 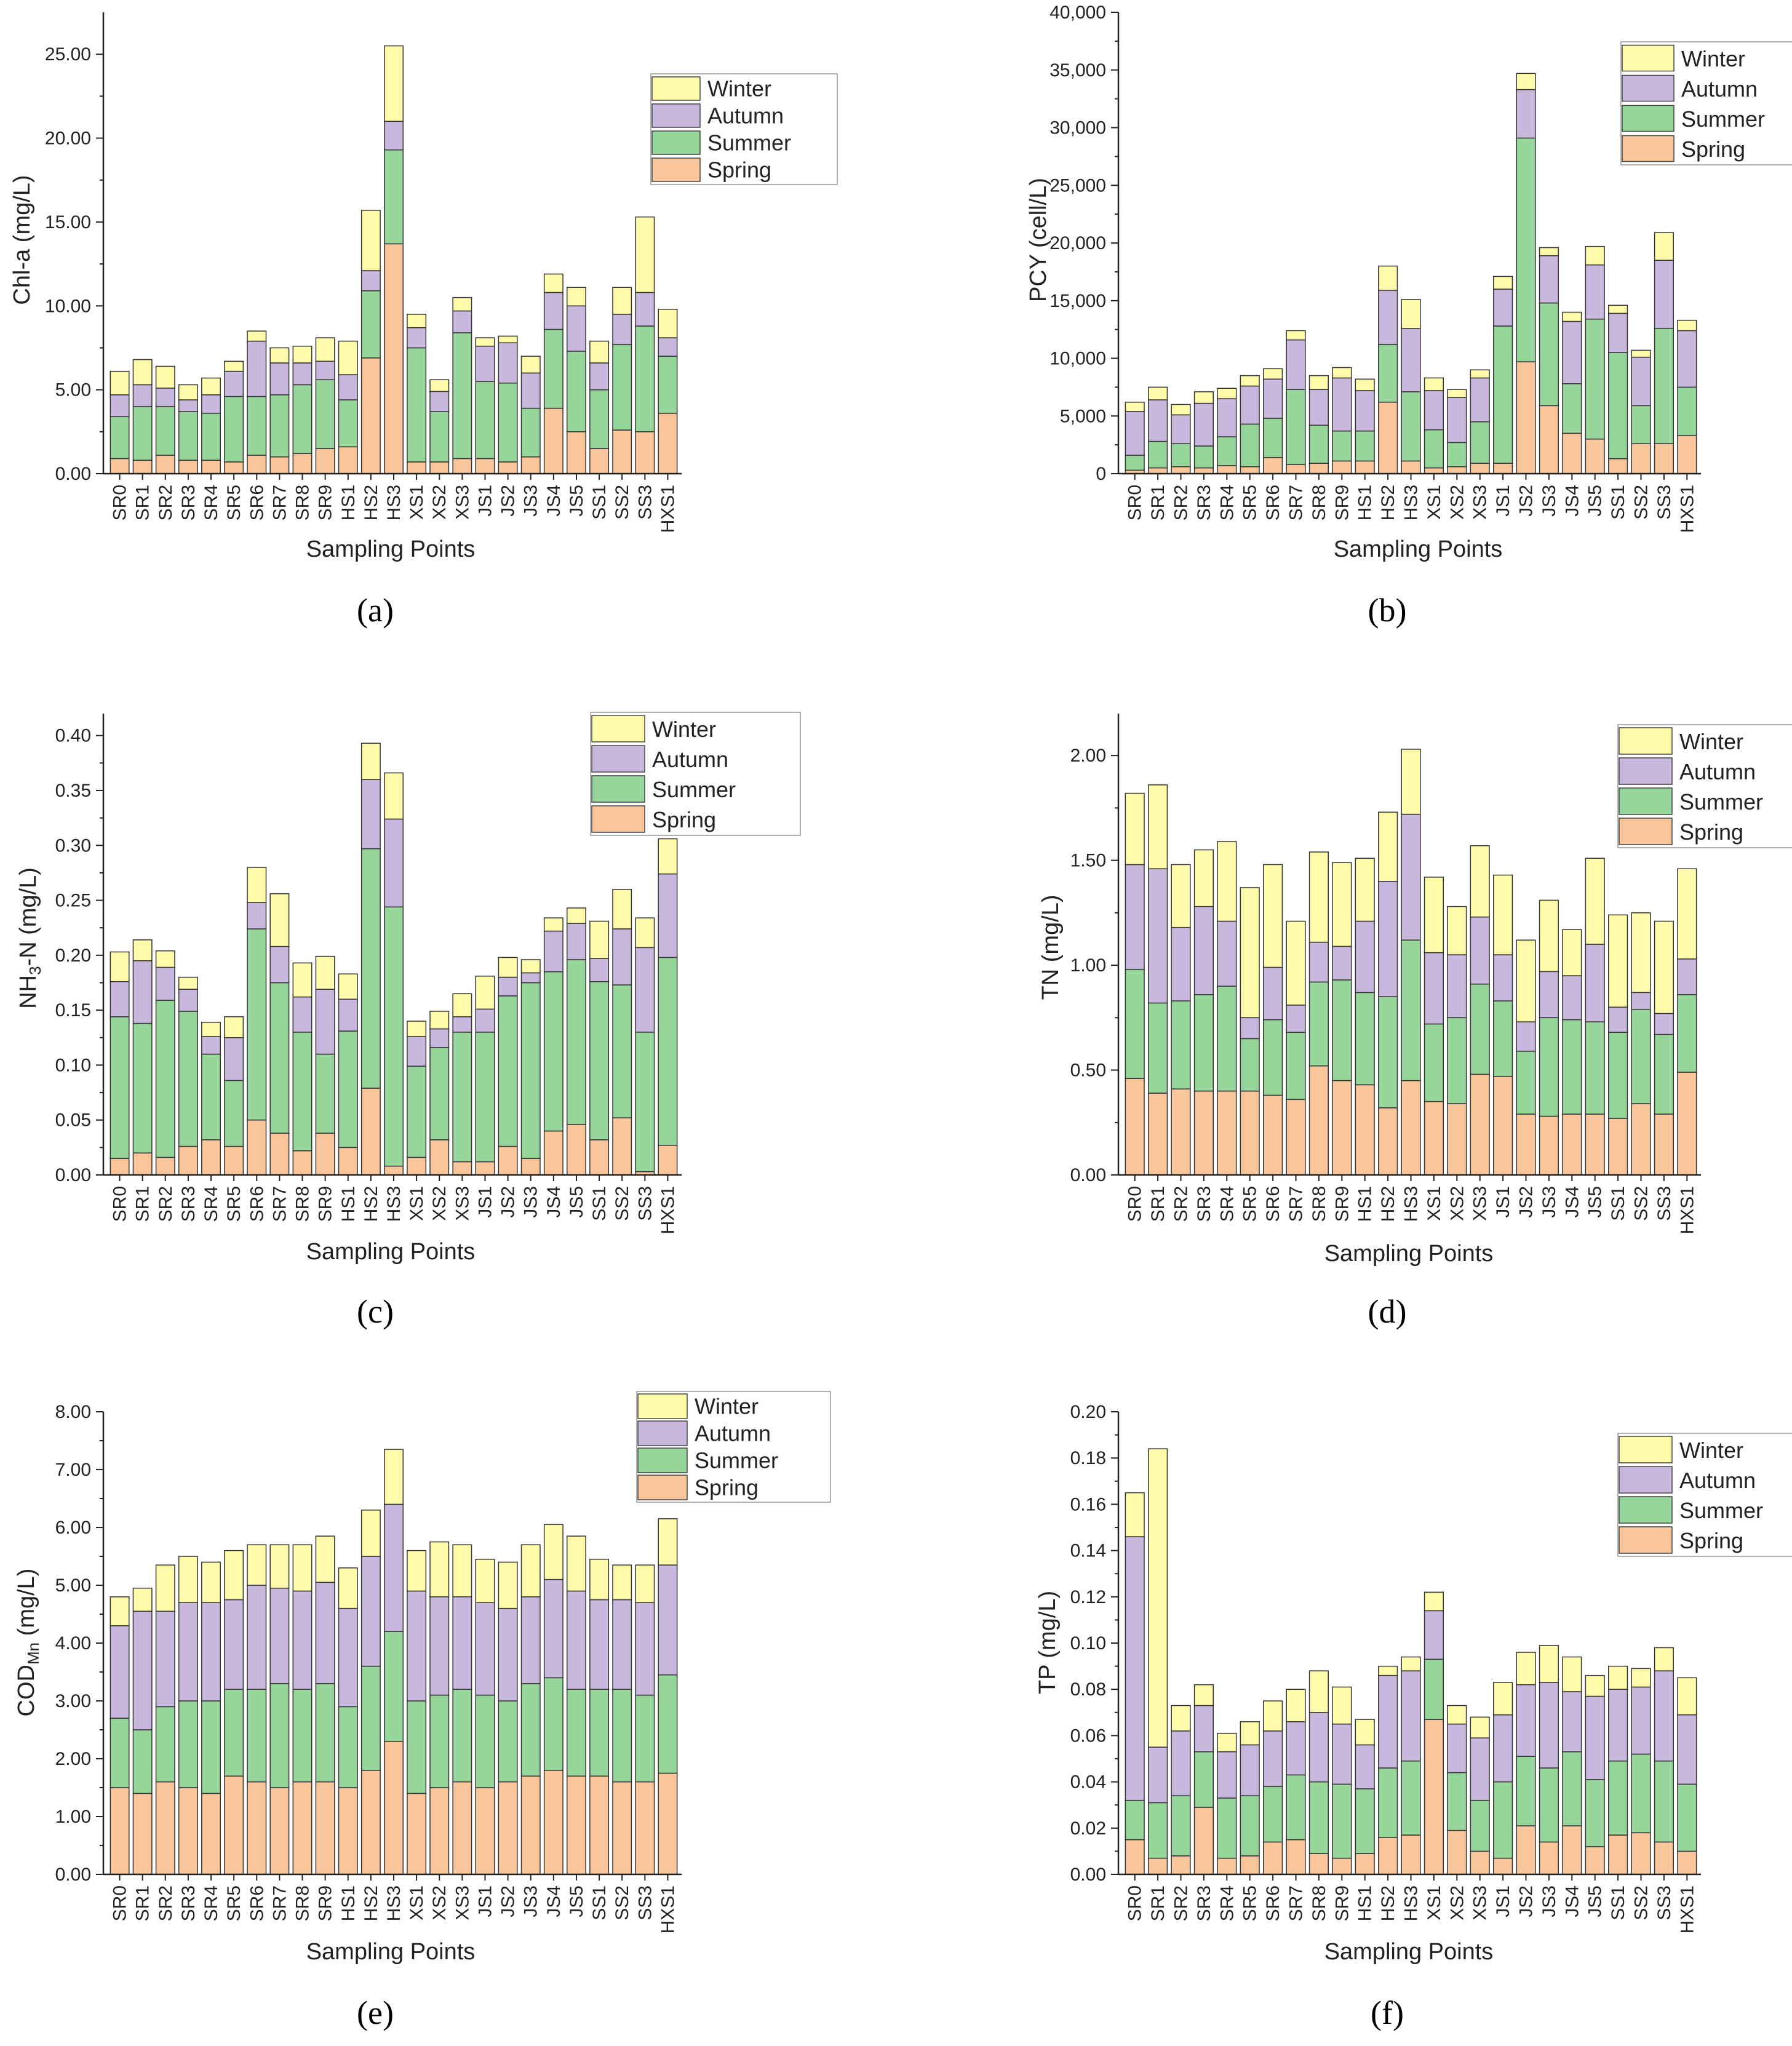 What do you see at coordinates (1687, 1909) in the screenshot?
I see `chart-f-xtick-label: HXS1` at bounding box center [1687, 1909].